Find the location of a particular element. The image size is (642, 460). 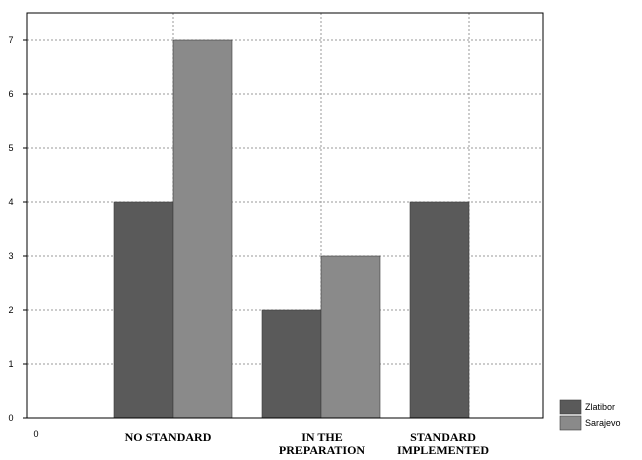

y-axis-ticks: 0 1 2 3 4 5 6 7 0 is located at coordinates (23, 237).